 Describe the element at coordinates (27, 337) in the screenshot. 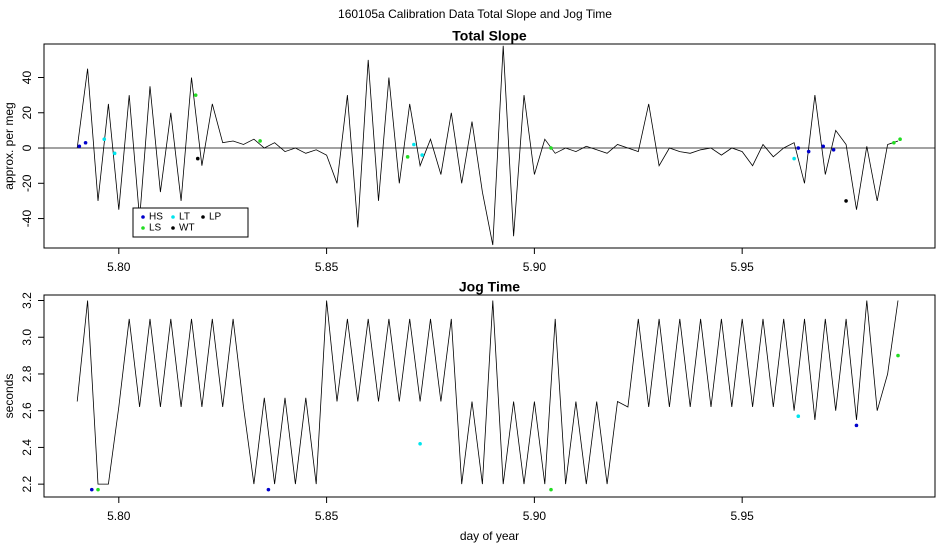

I see `y-tick-label: 3.0` at that location.